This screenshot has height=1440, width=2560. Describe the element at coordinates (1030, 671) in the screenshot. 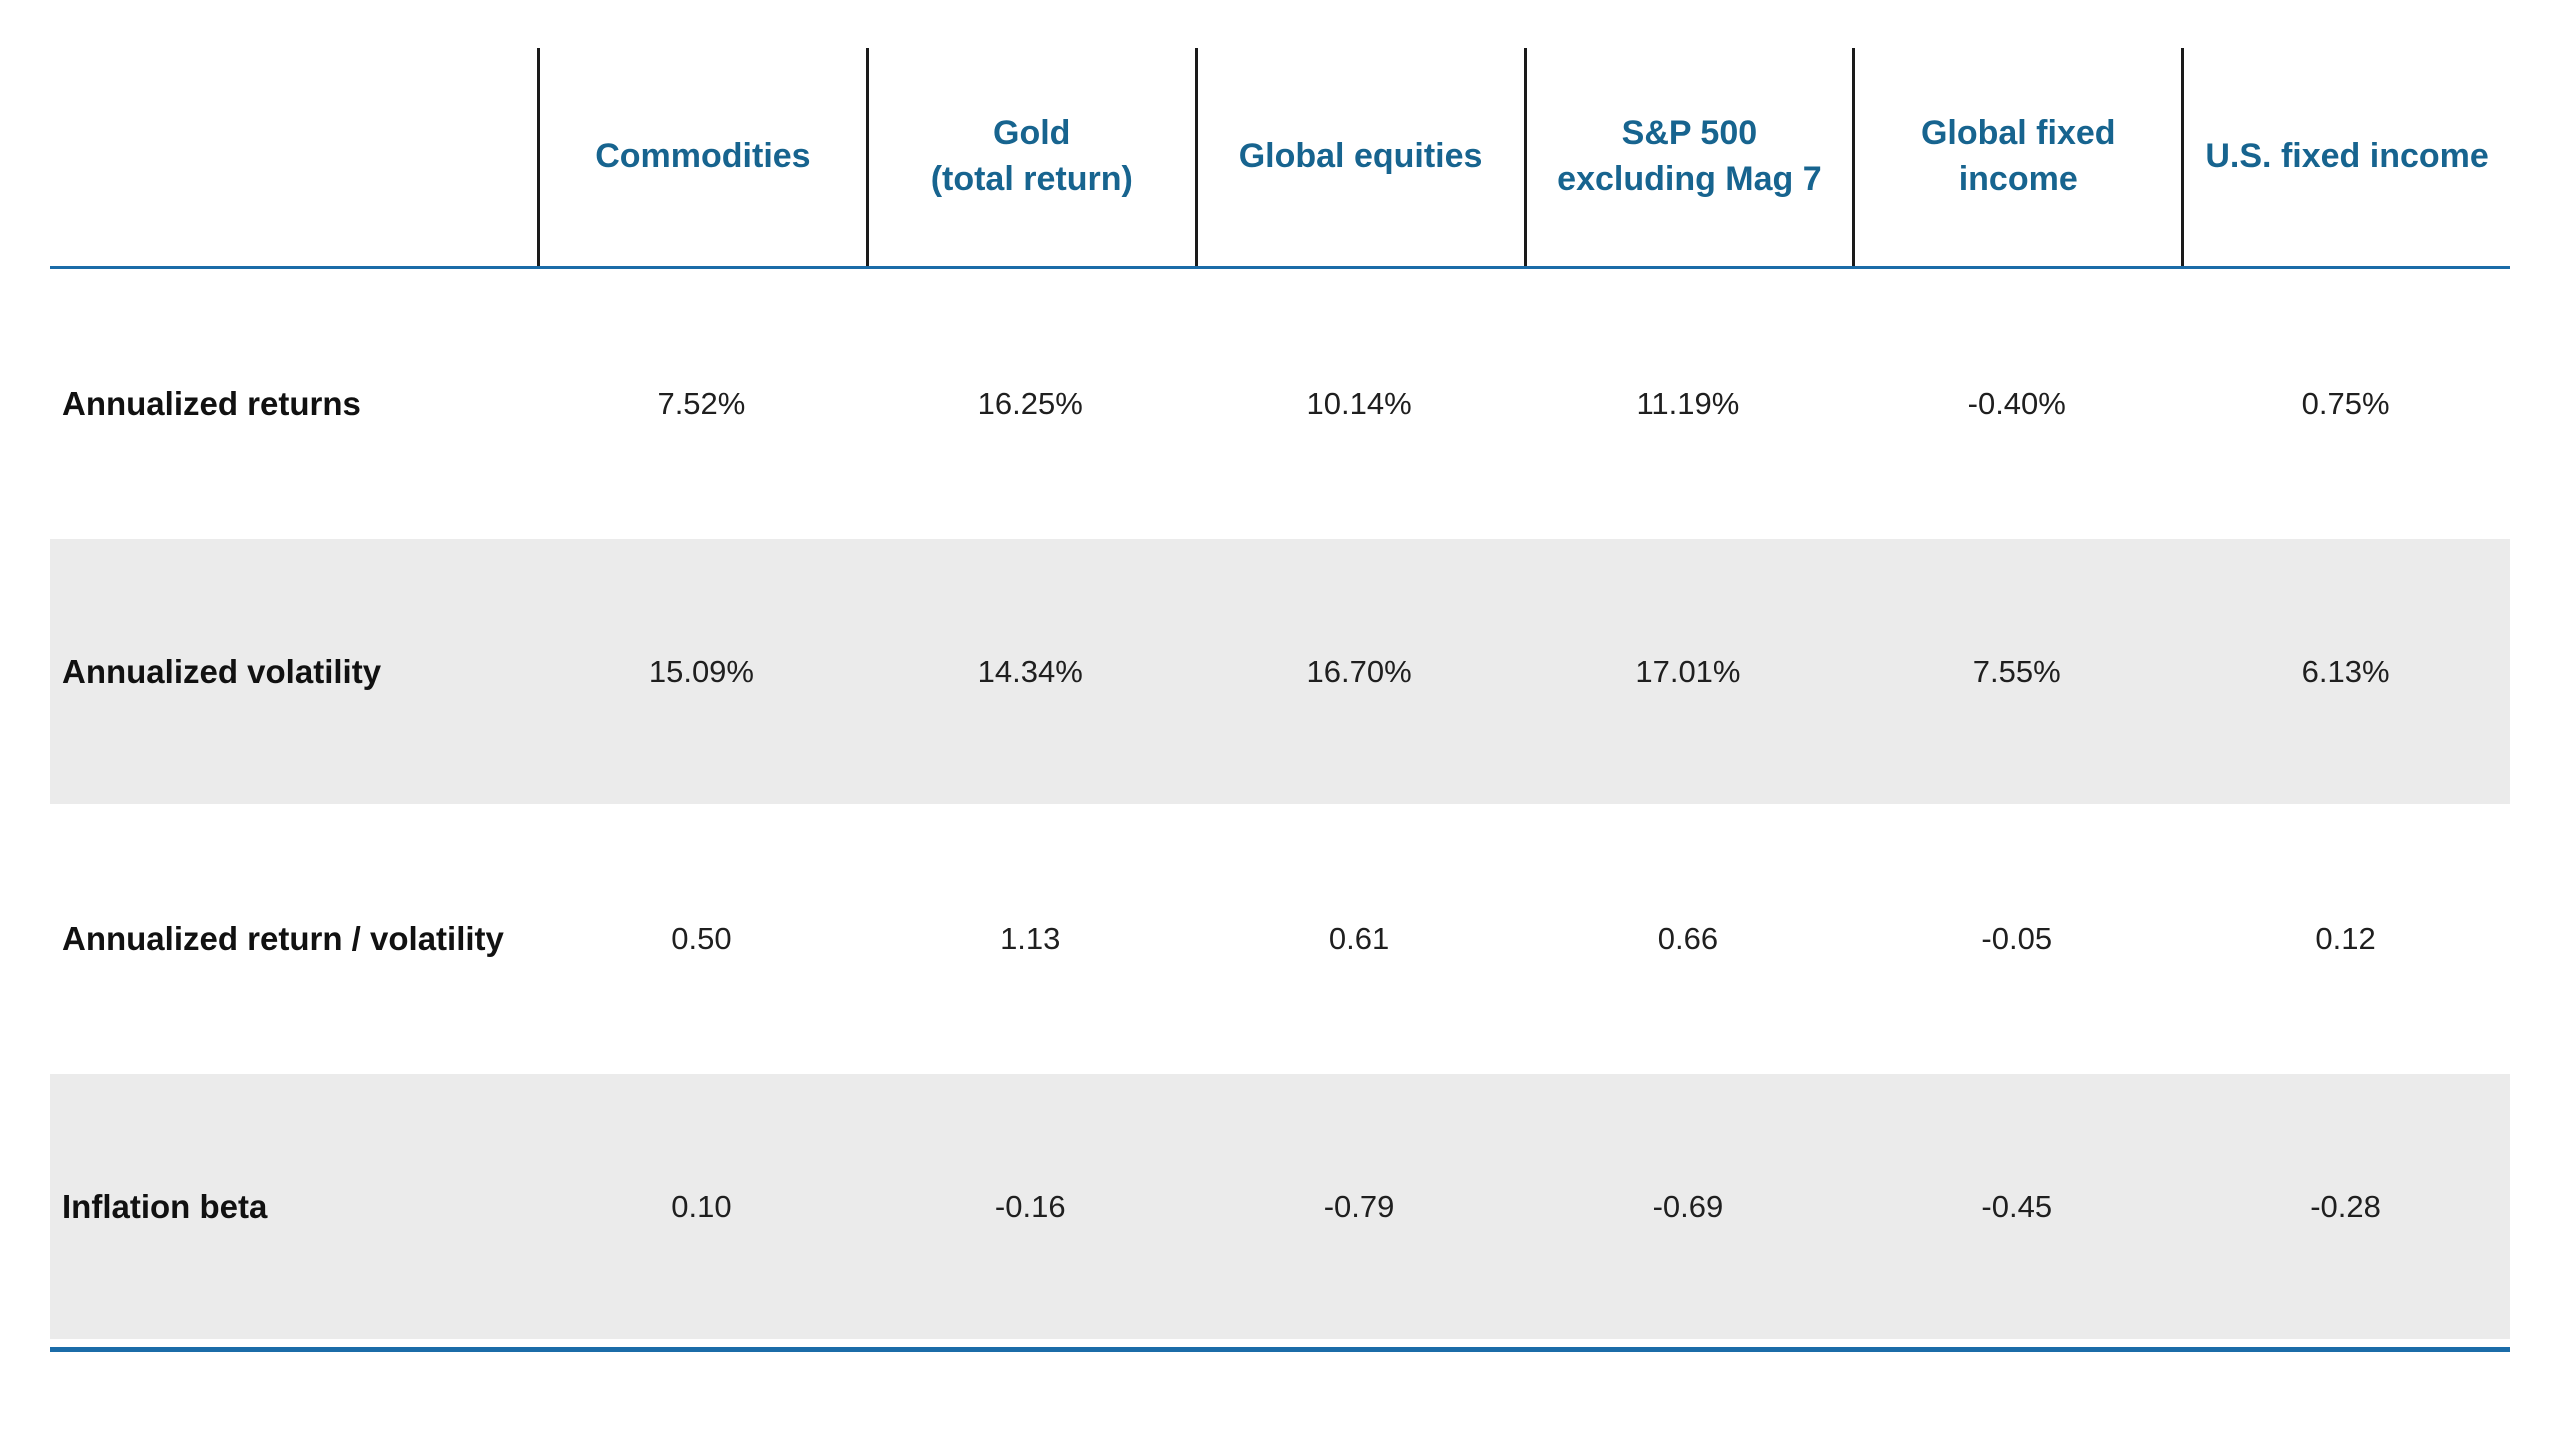

I see `cell-volatility-gold: 14.34%` at that location.